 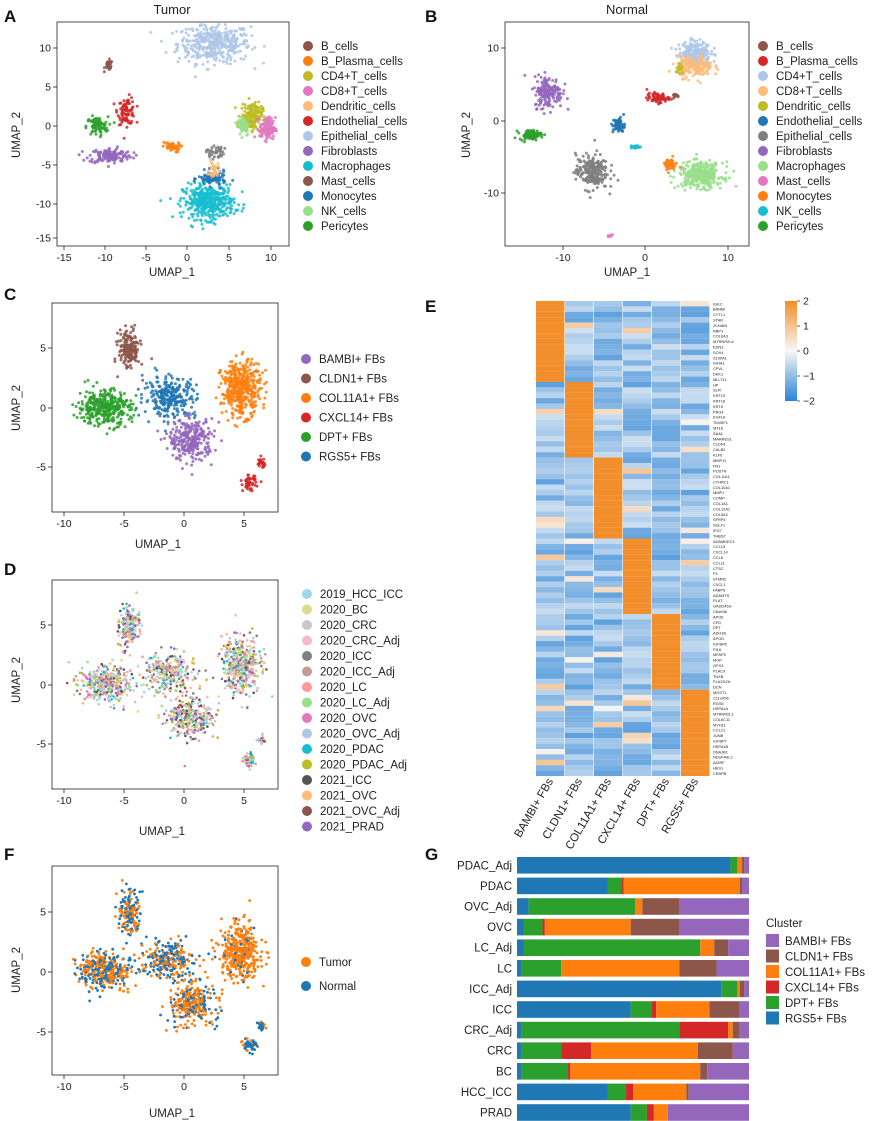 What do you see at coordinates (242, 127) in the screenshot?
I see `cluster-cd4-t-cells` at bounding box center [242, 127].